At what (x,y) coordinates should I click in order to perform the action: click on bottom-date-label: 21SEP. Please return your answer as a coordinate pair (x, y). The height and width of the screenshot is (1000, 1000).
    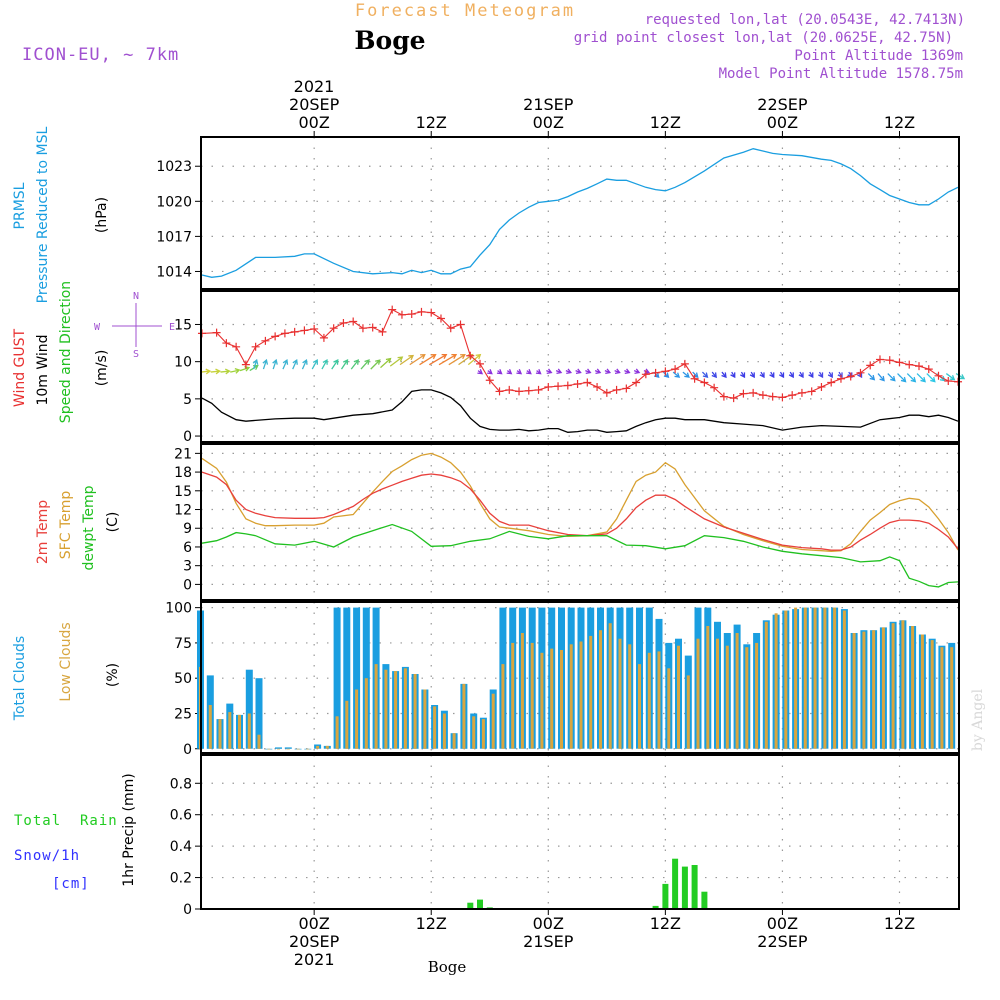
    Looking at the image, I should click on (548, 941).